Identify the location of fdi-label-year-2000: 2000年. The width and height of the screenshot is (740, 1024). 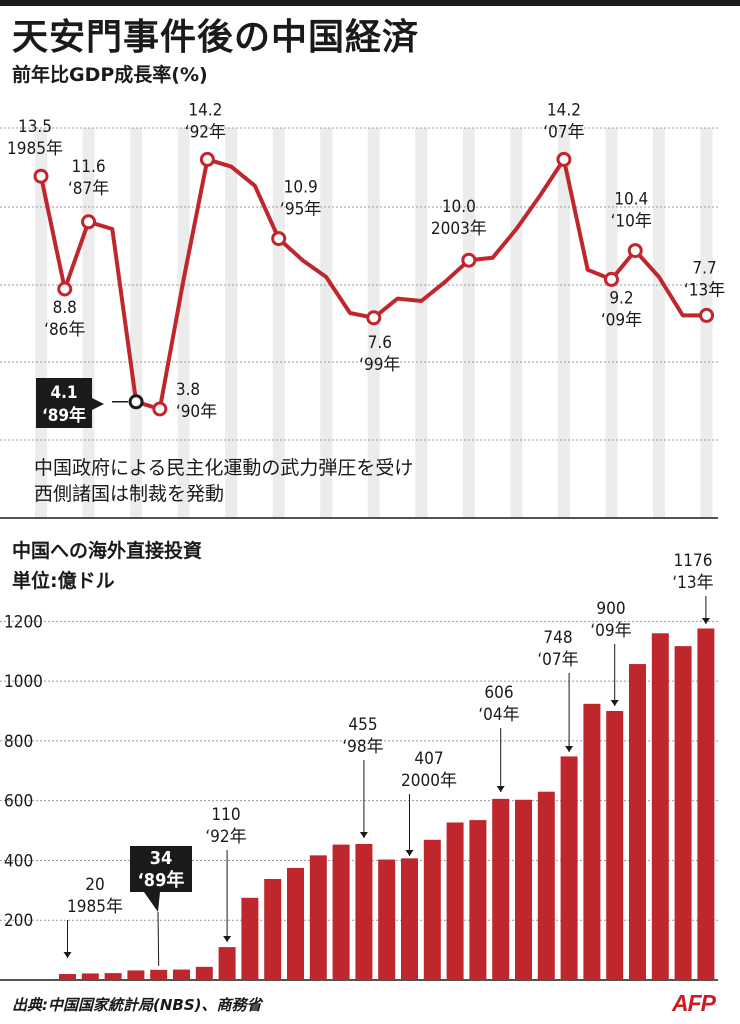
(429, 781).